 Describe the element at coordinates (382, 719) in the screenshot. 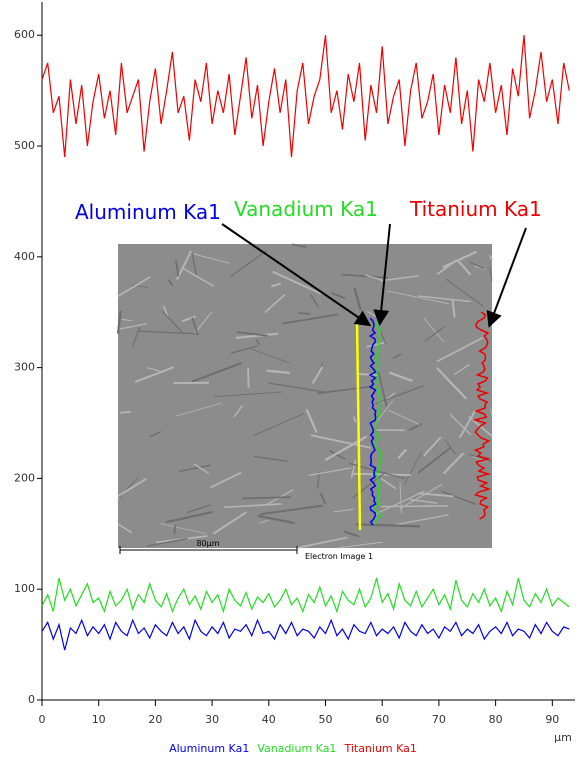

I see `x-tick-label: 60` at that location.